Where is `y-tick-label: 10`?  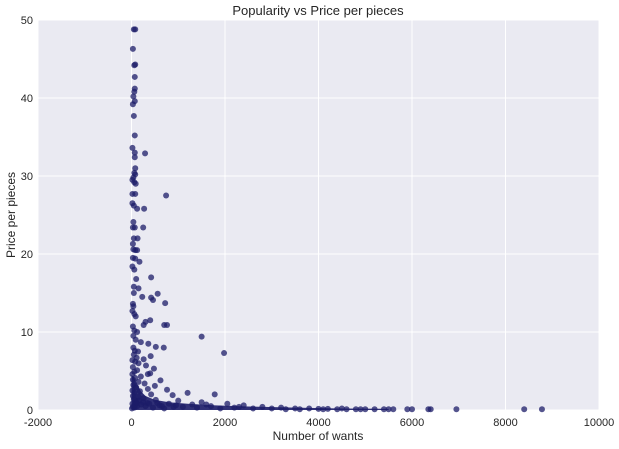 y-tick-label: 10 is located at coordinates (27, 333).